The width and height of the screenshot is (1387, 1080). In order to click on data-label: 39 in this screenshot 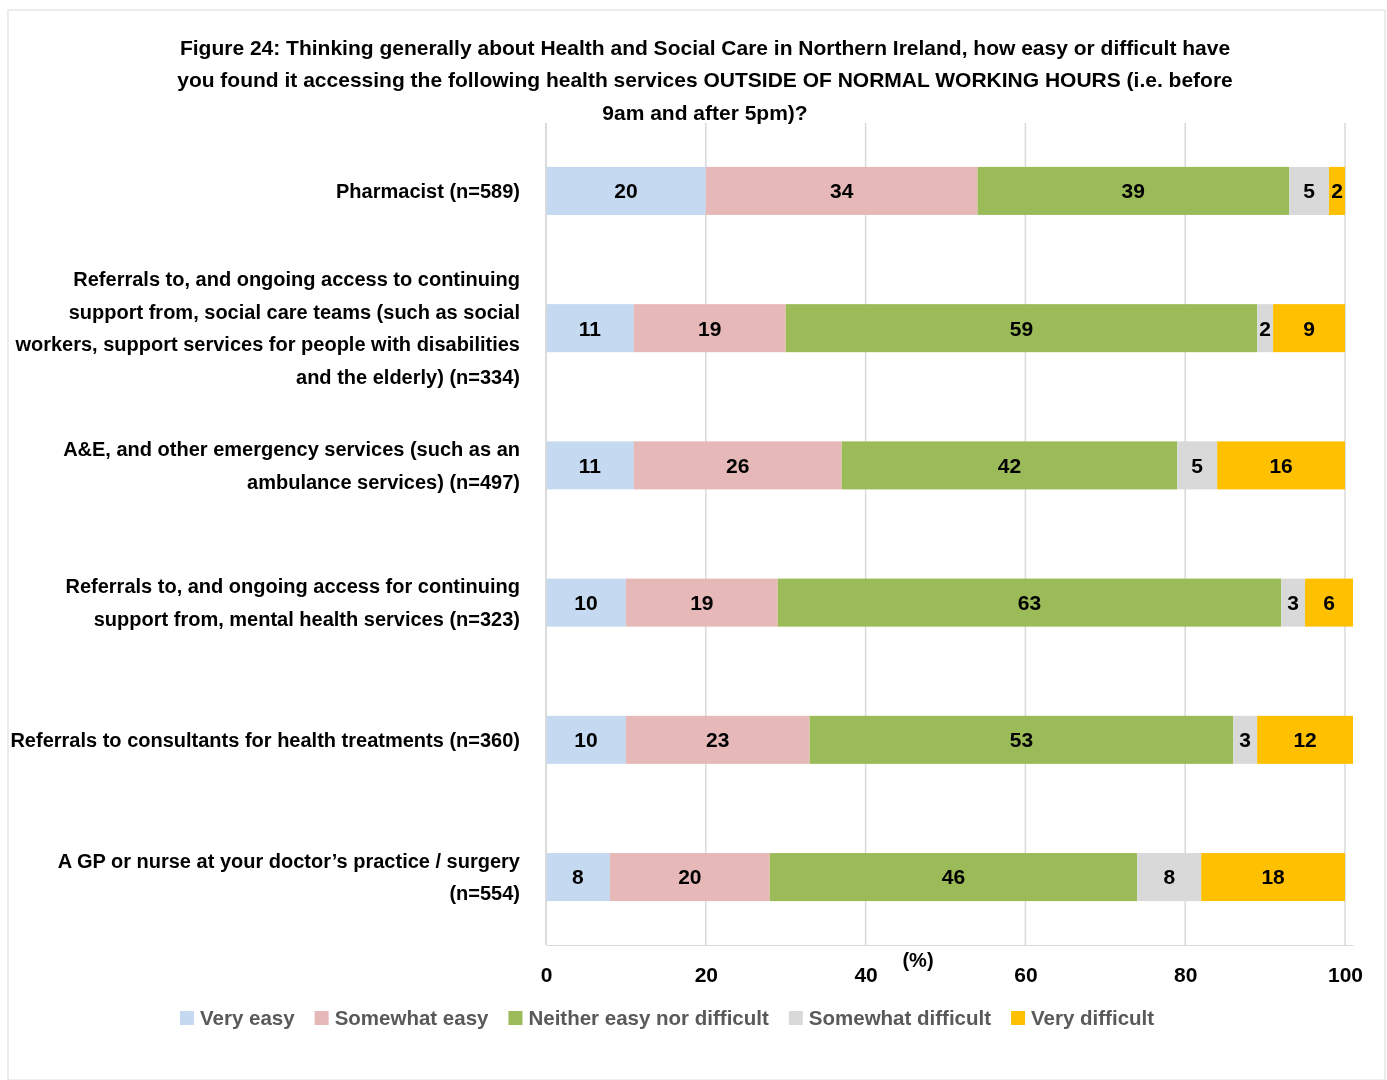, I will do `click(1133, 191)`.